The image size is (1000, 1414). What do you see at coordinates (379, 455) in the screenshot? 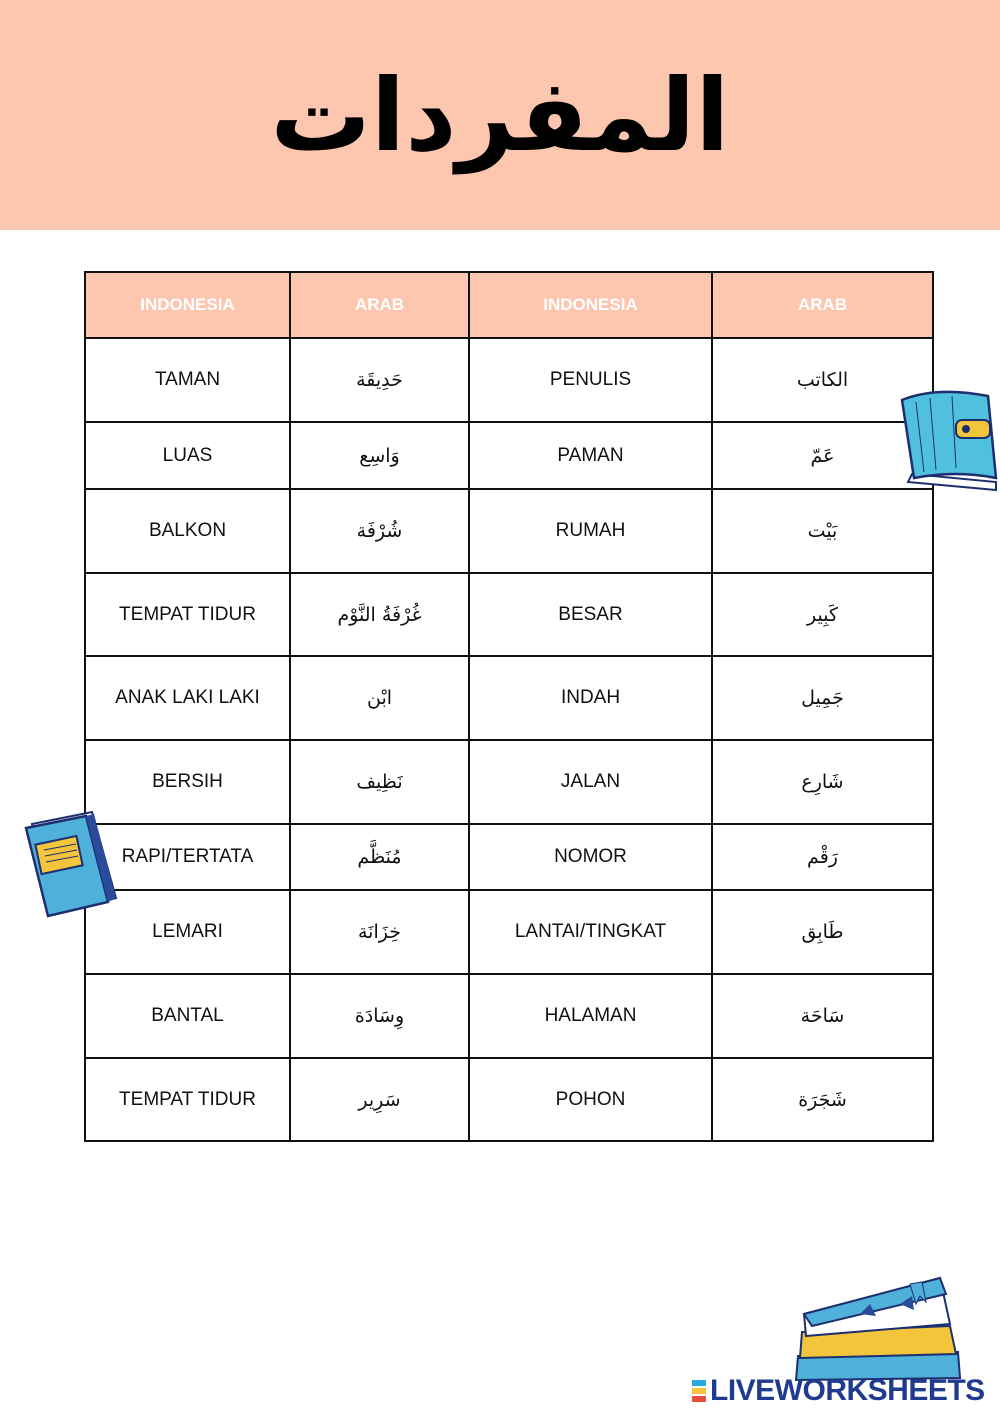
I see `arabic-word-cell: وَاسِع` at bounding box center [379, 455].